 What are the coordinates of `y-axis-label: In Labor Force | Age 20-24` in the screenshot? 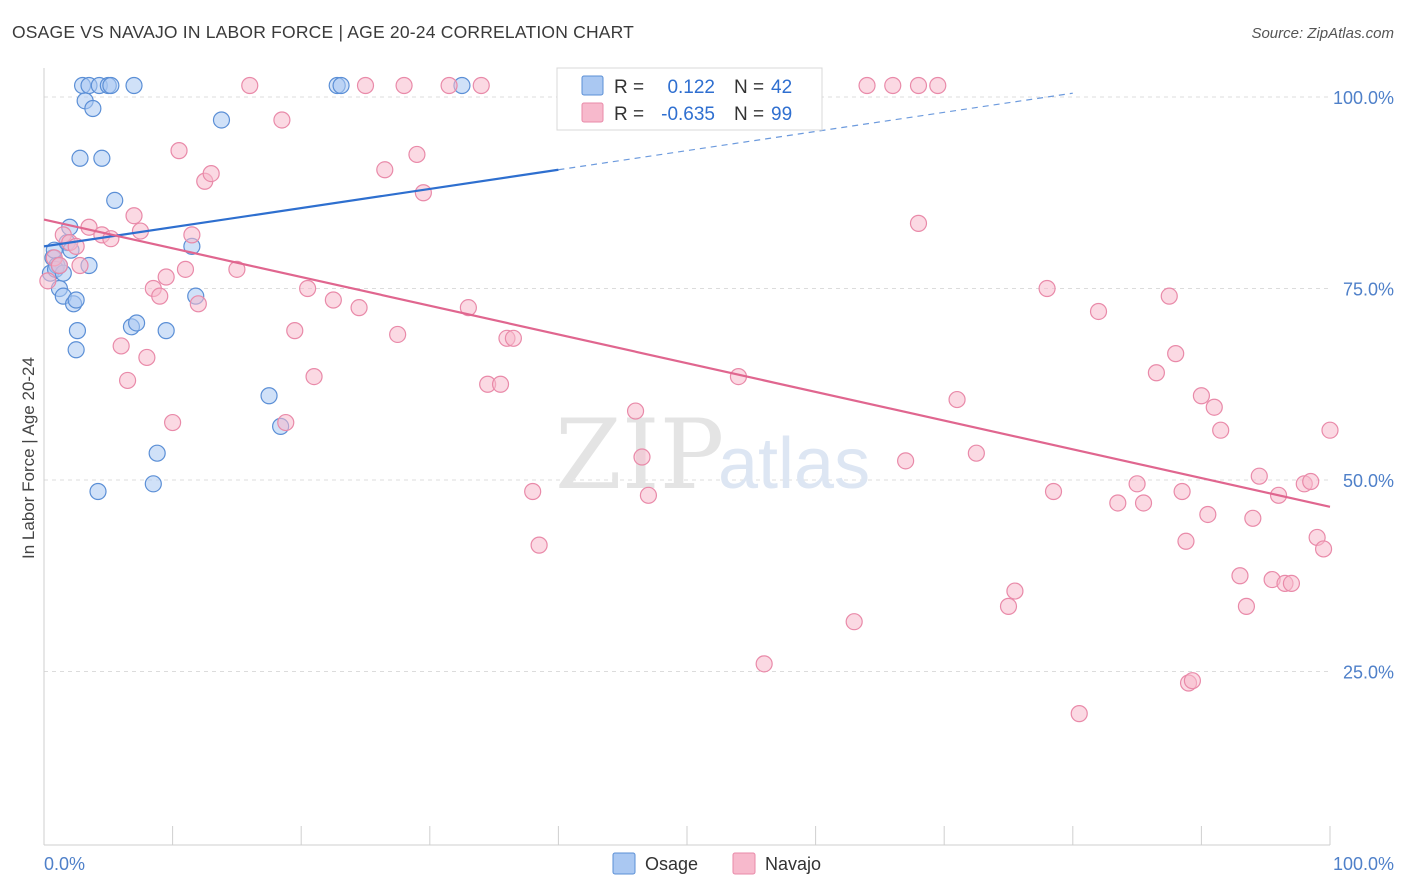 It's located at (28, 458).